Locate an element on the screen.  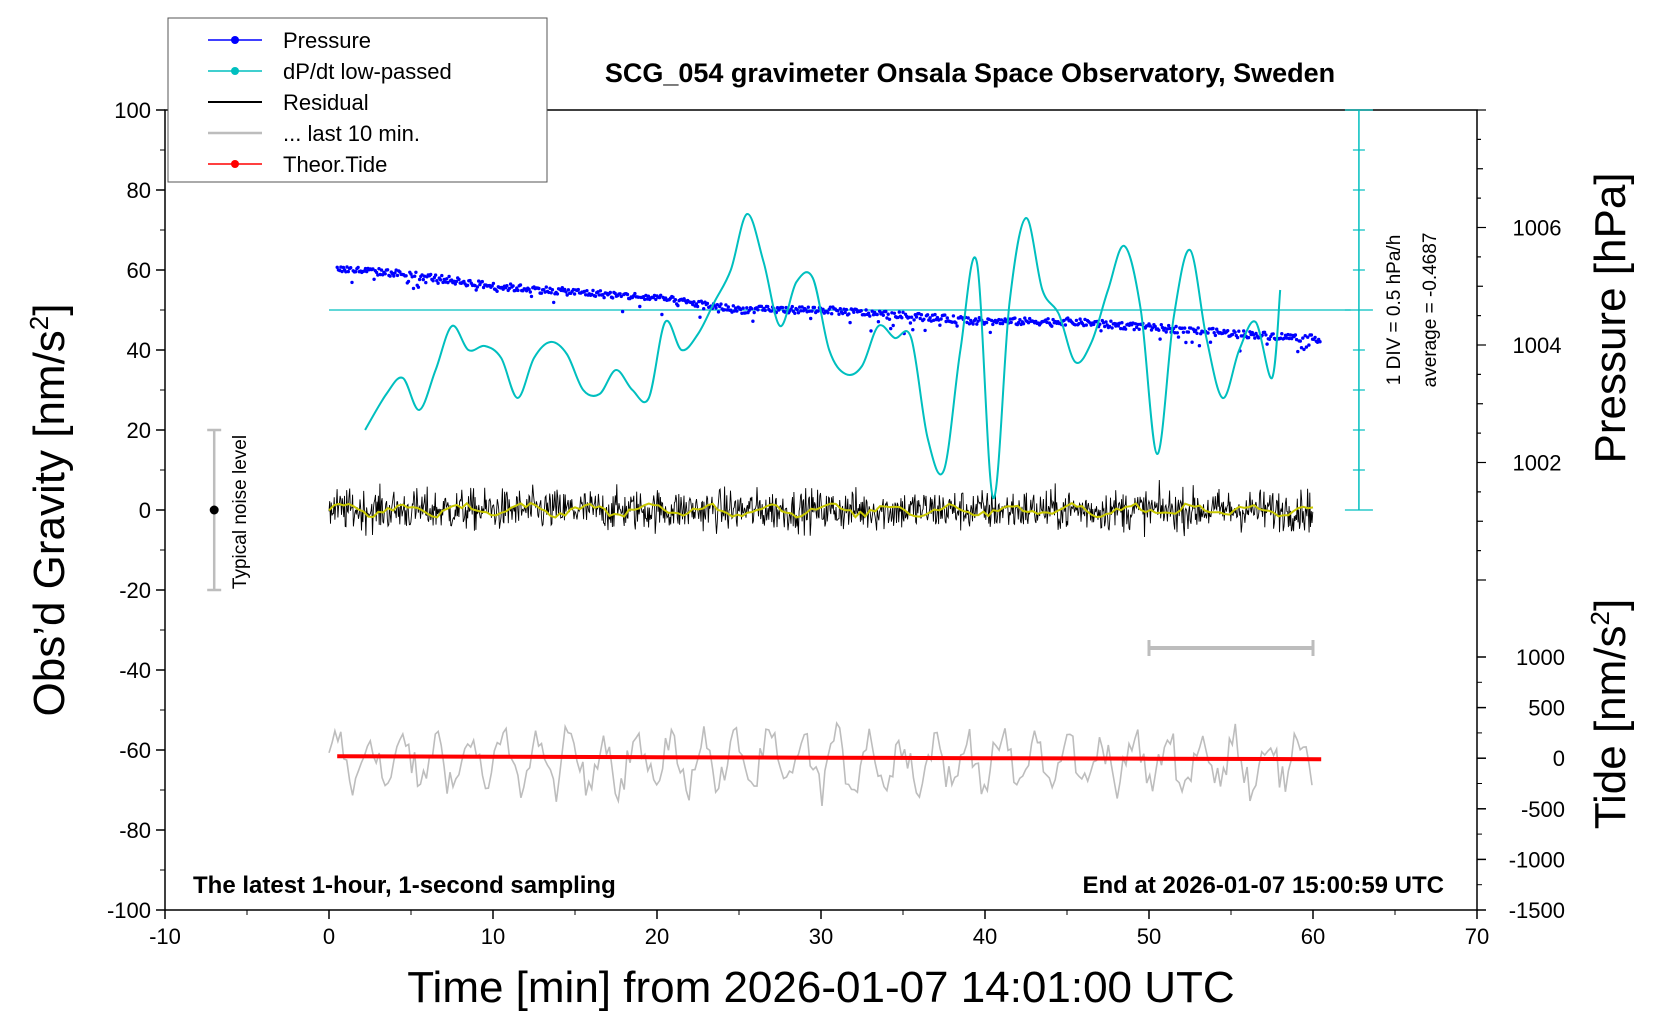
tide-tick-label: -500 is located at coordinates (1543, 809).